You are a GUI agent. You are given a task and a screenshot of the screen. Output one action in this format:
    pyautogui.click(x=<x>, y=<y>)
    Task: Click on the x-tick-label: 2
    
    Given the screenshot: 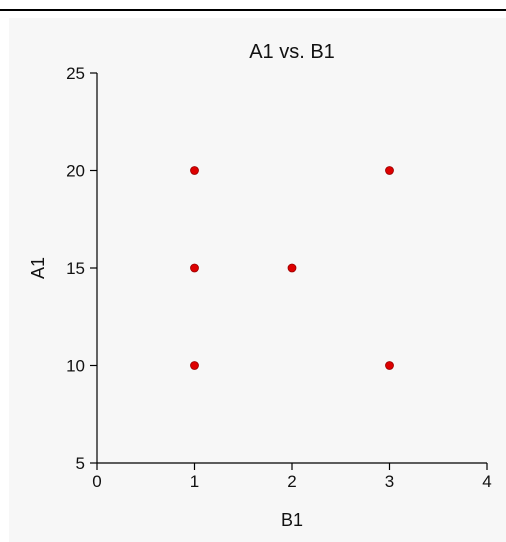 What is the action you would take?
    pyautogui.click(x=291, y=481)
    